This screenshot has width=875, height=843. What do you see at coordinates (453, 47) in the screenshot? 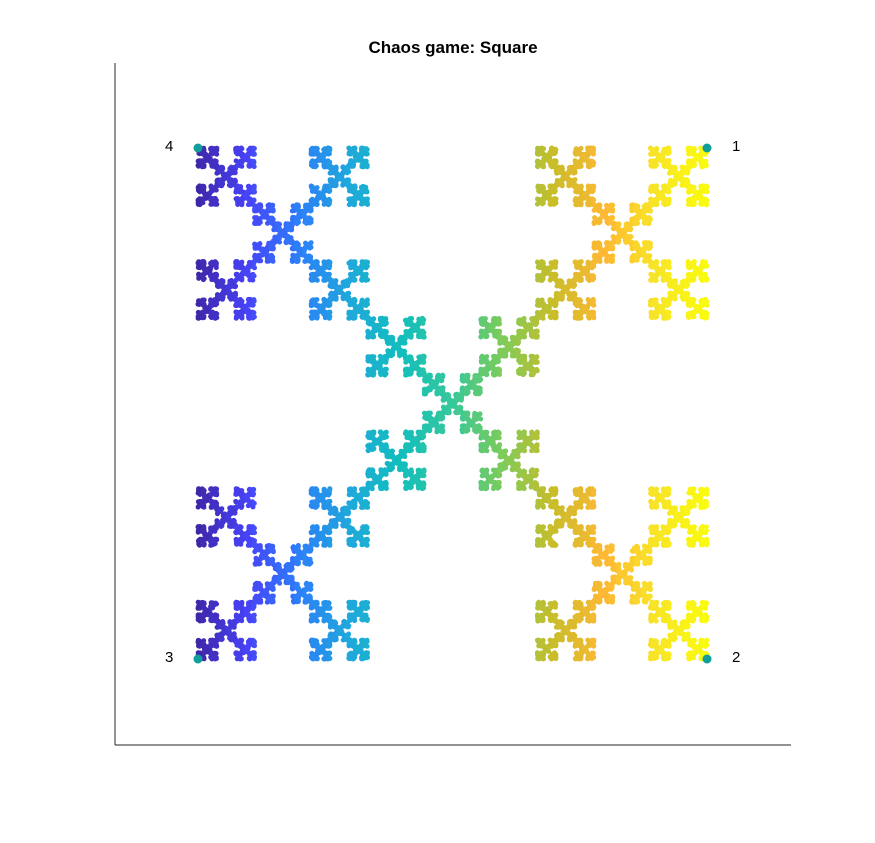
I see `chart-title: Chaos game: Square` at bounding box center [453, 47].